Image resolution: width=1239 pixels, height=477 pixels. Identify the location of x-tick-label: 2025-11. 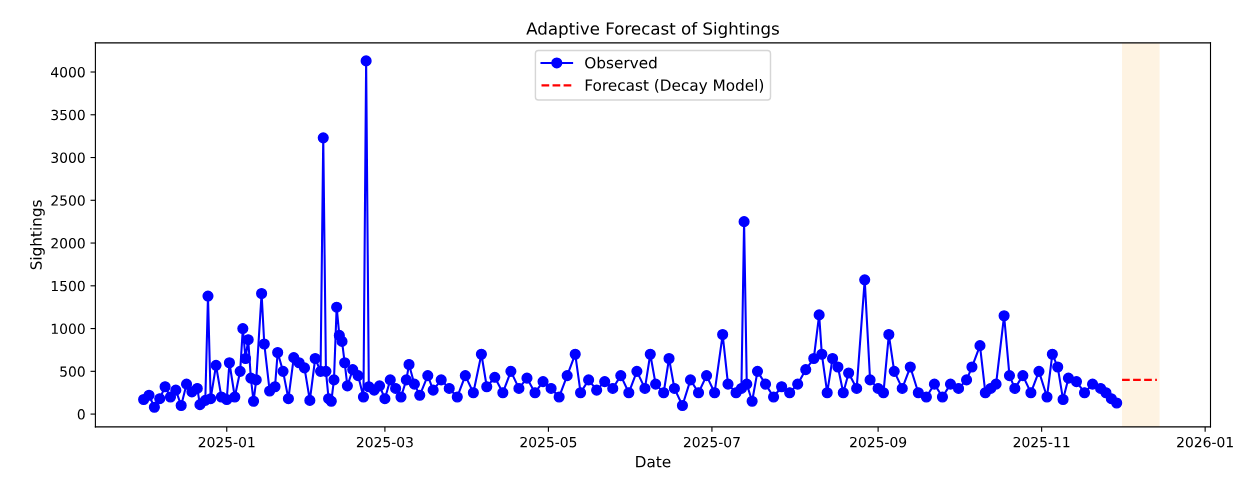
(1041, 442).